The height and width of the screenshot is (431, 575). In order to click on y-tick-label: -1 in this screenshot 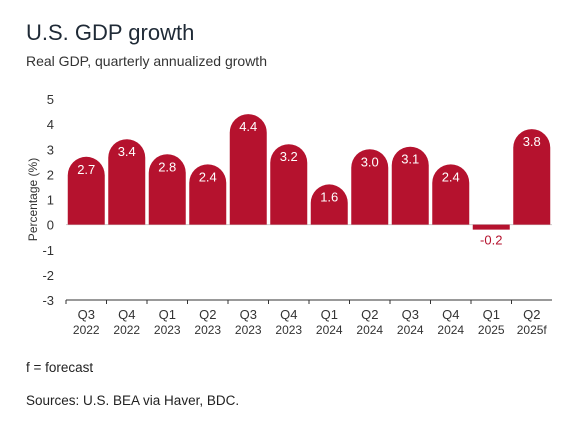, I will do `click(48, 250)`.